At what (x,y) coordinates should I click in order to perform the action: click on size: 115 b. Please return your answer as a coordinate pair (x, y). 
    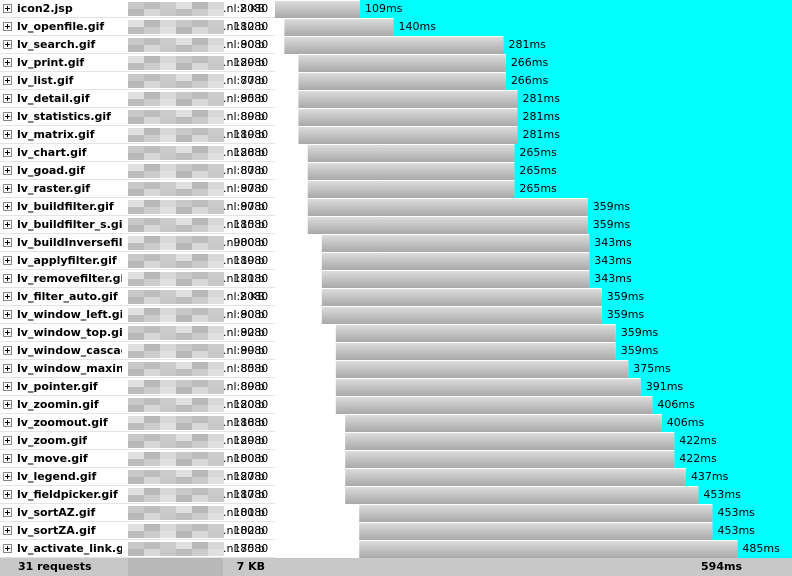
    Looking at the image, I should click on (249, 224).